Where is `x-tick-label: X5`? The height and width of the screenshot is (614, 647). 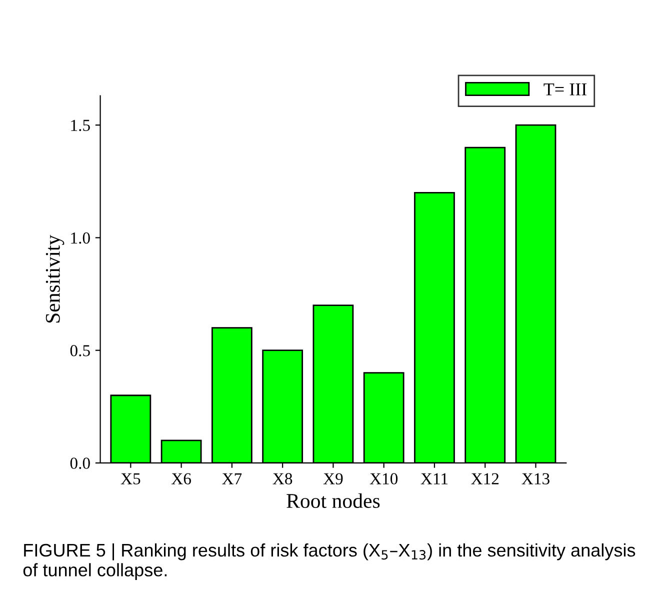 x-tick-label: X5 is located at coordinates (130, 478).